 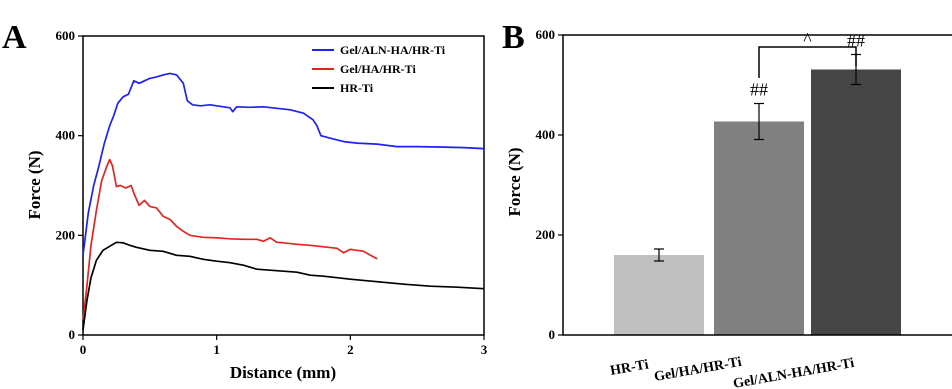 I want to click on panel-a-y-tick-label: 0, so click(x=72, y=334).